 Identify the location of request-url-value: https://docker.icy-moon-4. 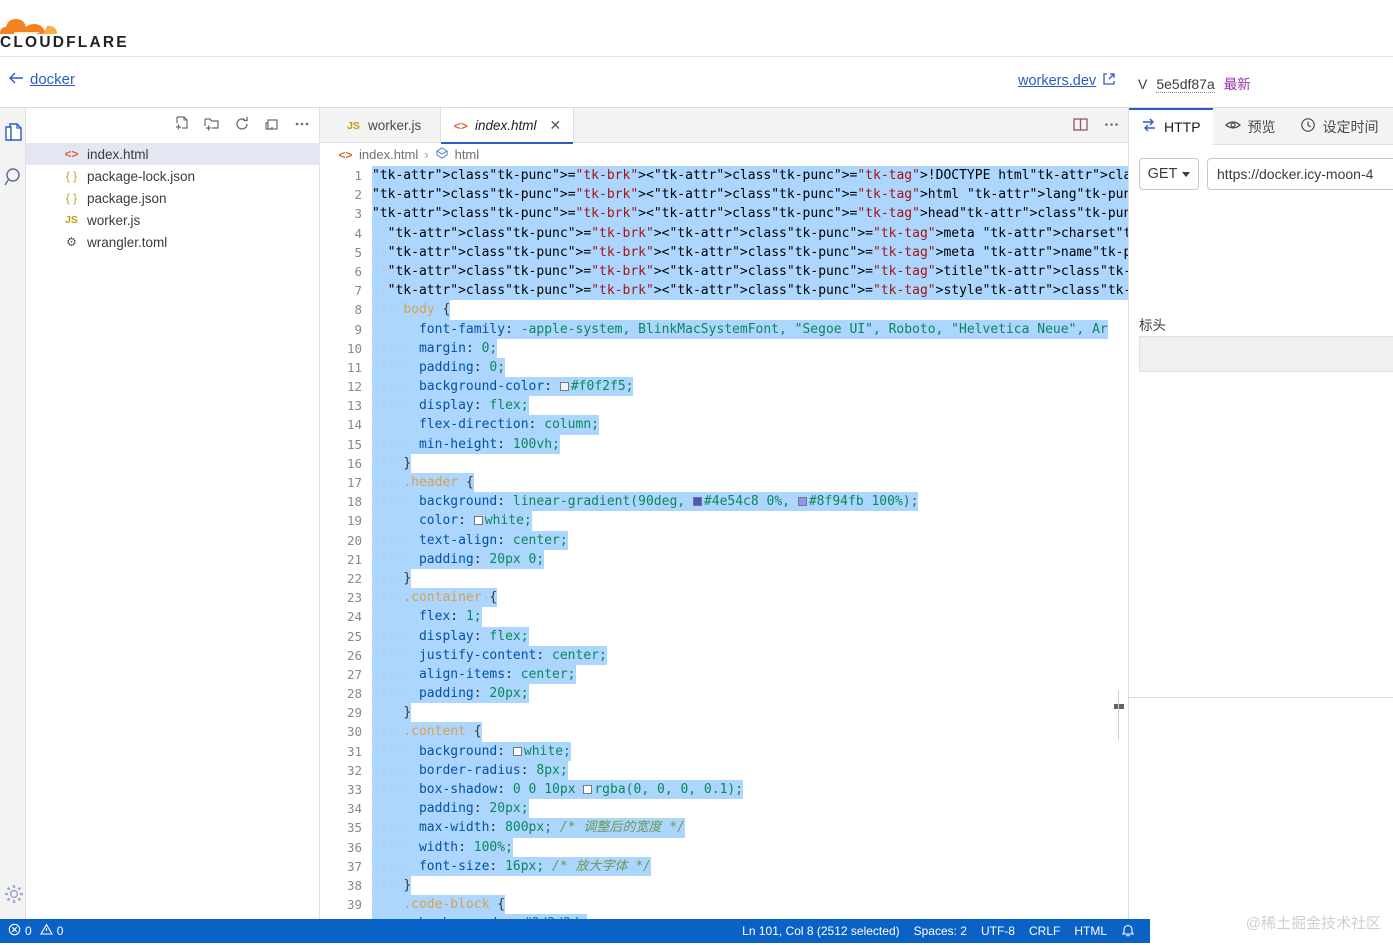
(1295, 174).